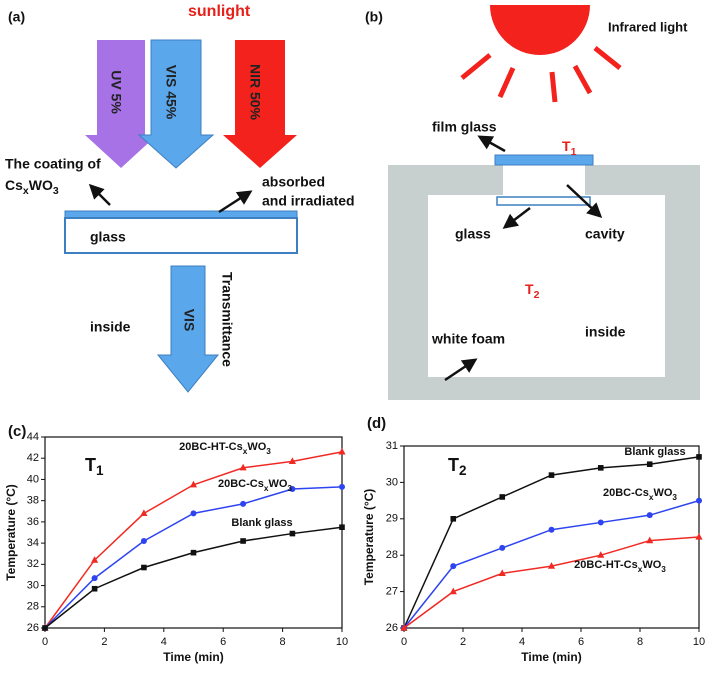 The width and height of the screenshot is (709, 683). What do you see at coordinates (33, 585) in the screenshot?
I see `y-tick-label: 30` at bounding box center [33, 585].